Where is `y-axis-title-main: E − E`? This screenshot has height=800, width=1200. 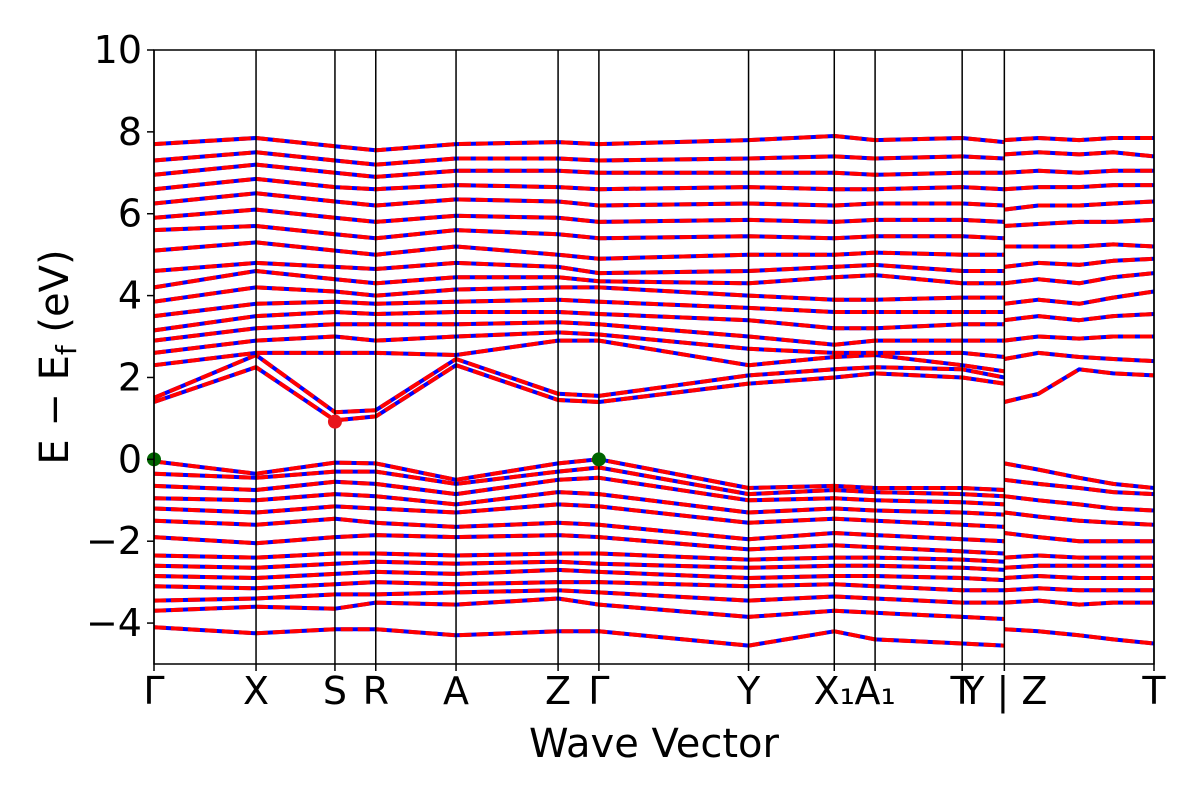 y-axis-title-main: E − E is located at coordinates (55, 410).